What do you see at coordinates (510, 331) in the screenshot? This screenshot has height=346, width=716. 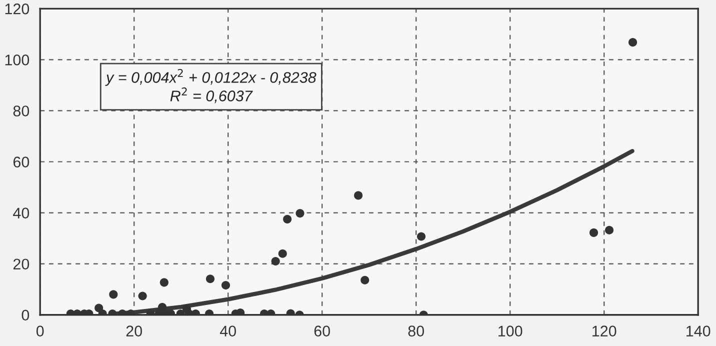 I see `x-tick-label: 100` at bounding box center [510, 331].